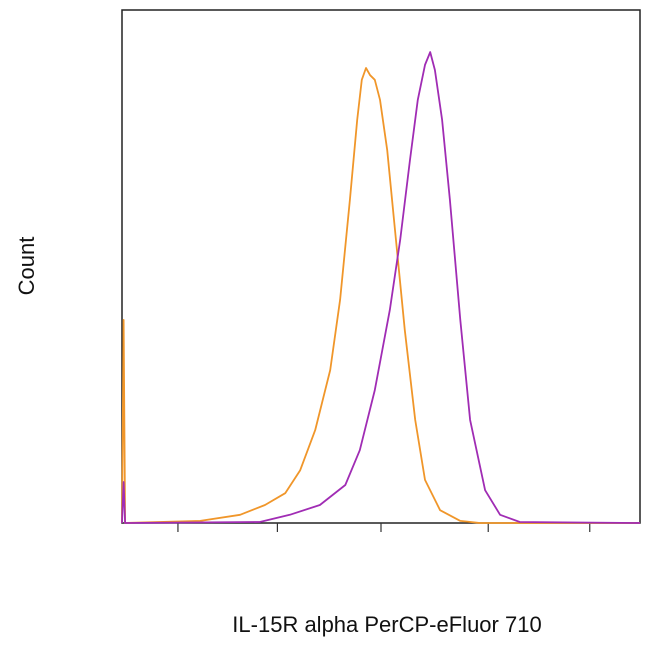  I want to click on x-axis-label: IL-15R alpha PerCP-eFluor 710, so click(386, 624).